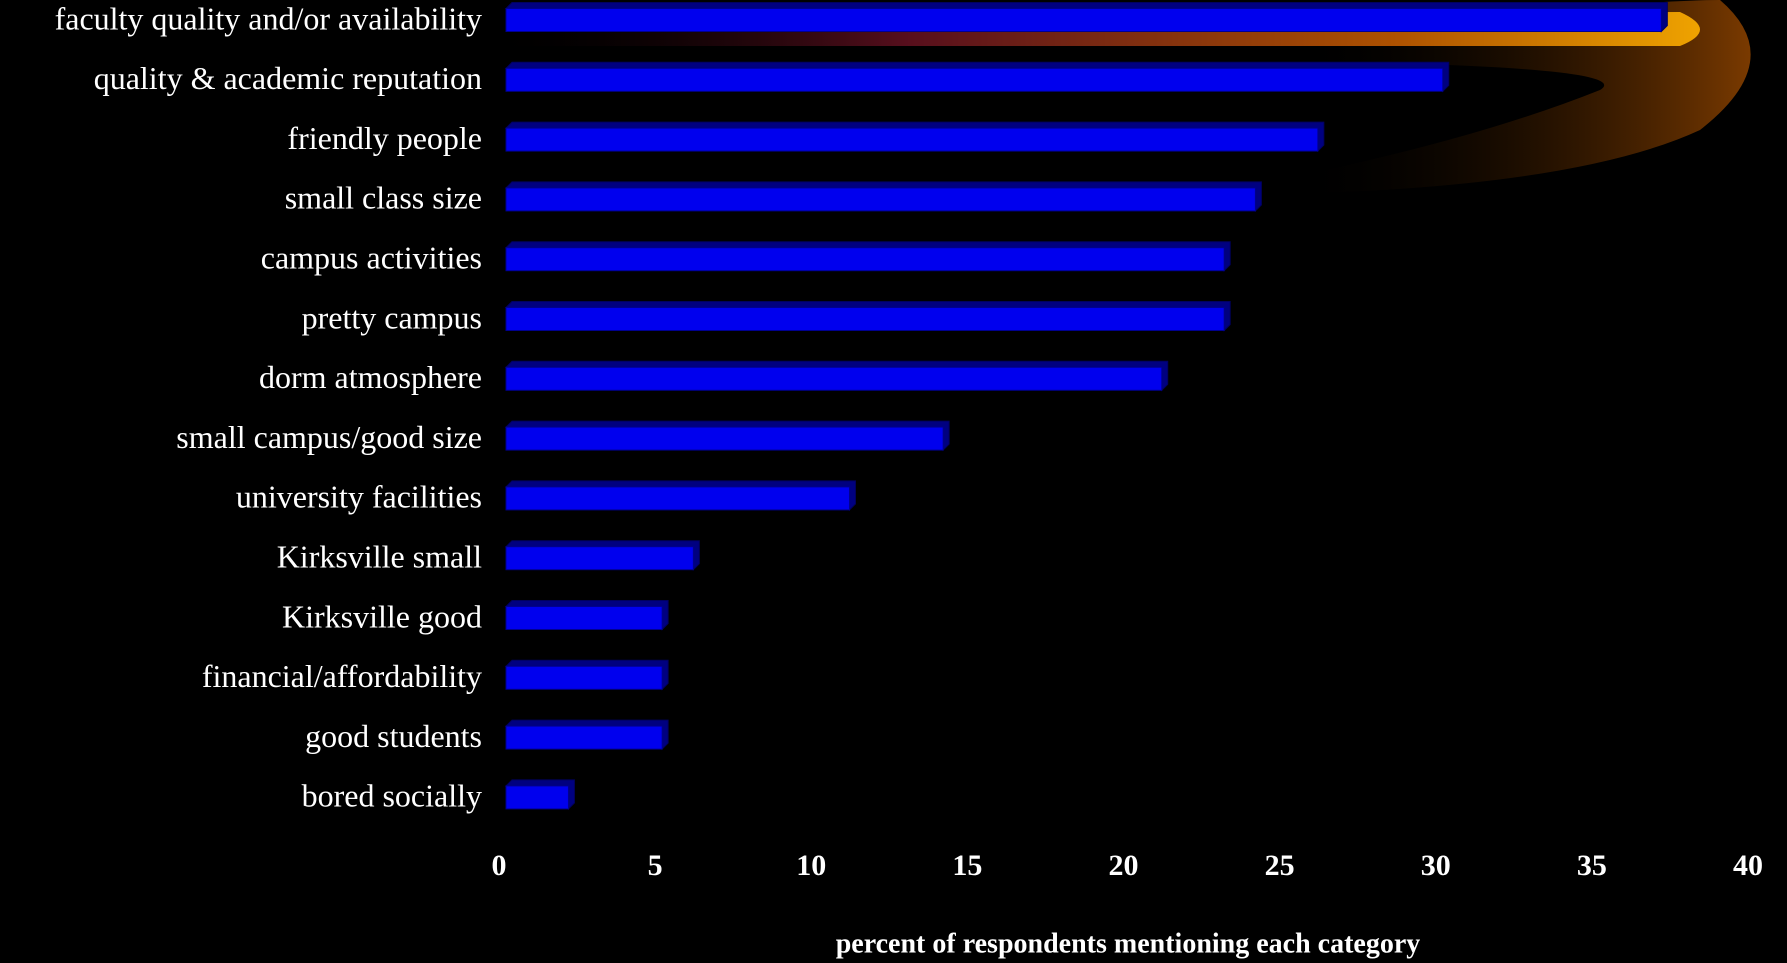  What do you see at coordinates (393, 736) in the screenshot?
I see `y-tick-label: good students` at bounding box center [393, 736].